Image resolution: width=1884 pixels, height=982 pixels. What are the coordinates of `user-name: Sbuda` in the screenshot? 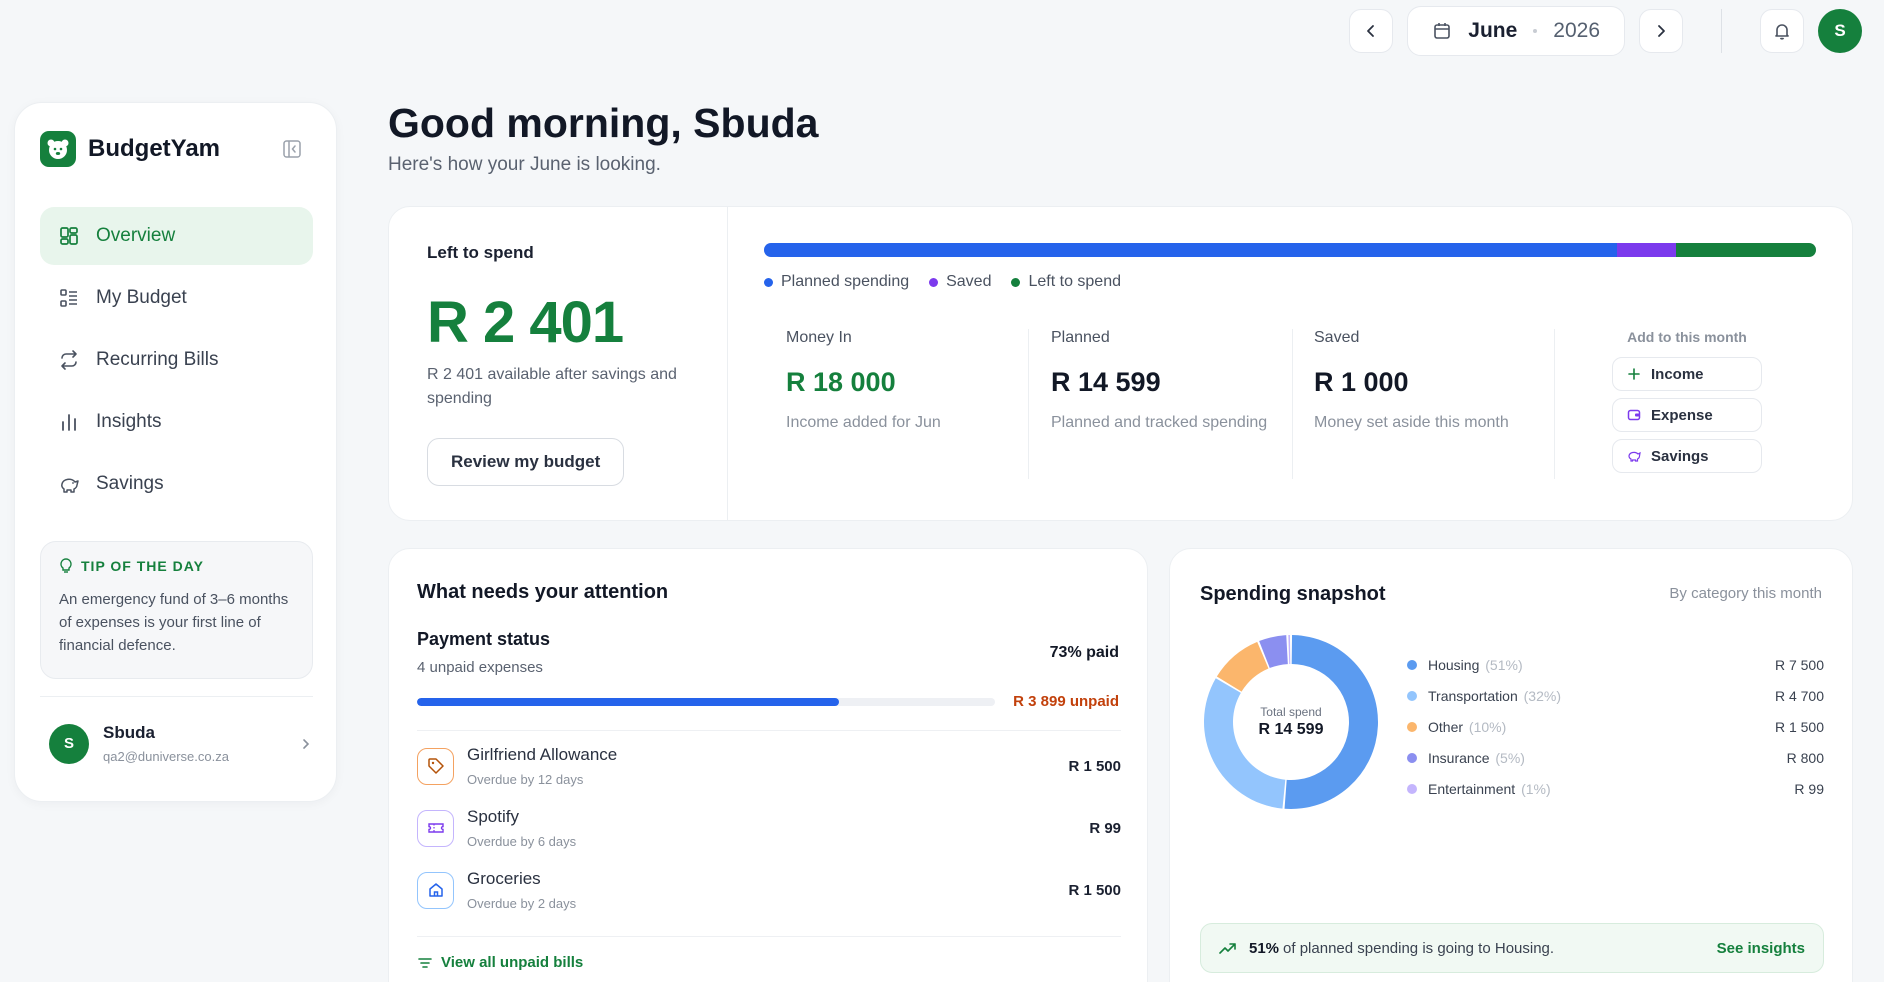 It's located at (129, 732).